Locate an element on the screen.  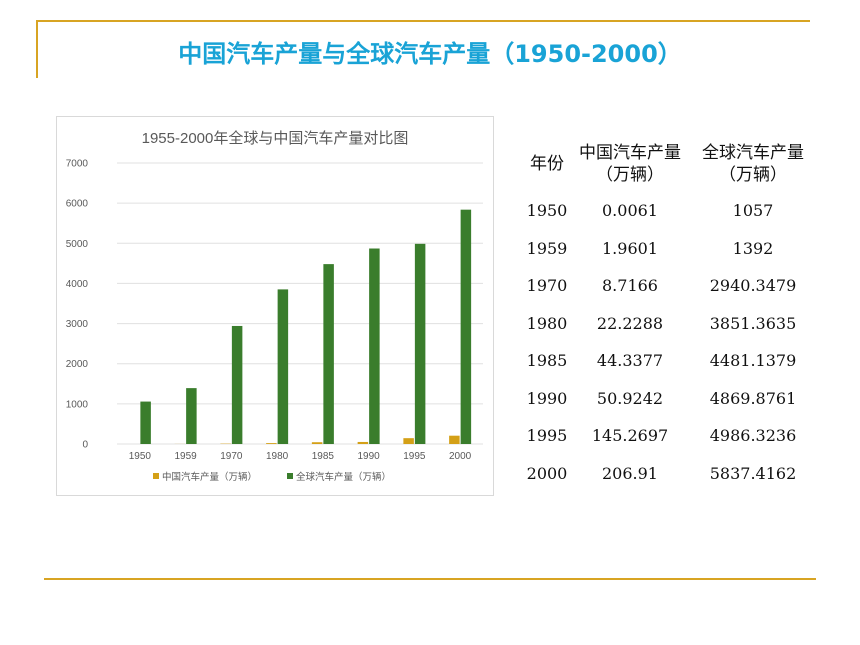
cell-year: 1985 is located at coordinates (547, 361).